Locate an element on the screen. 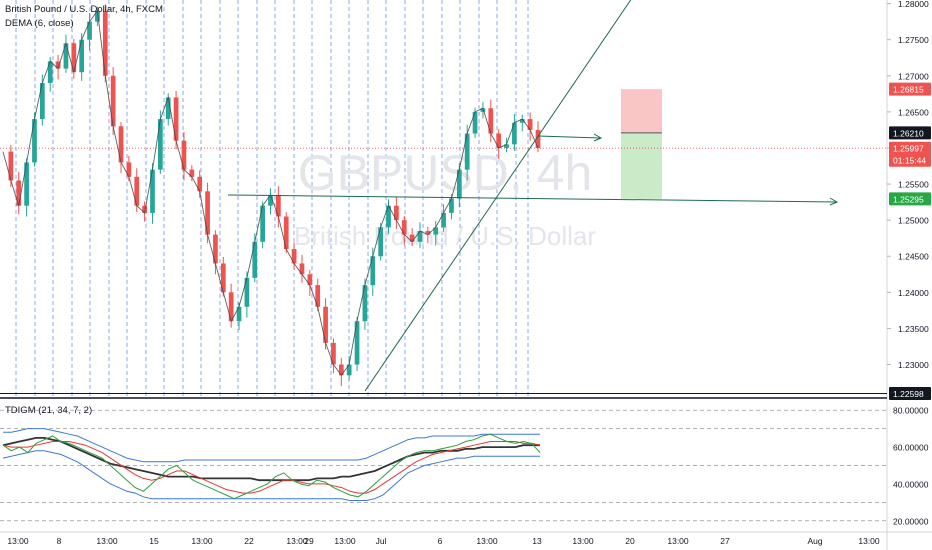 Image resolution: width=932 pixels, height=550 pixels. price-tick-label: 1.25000 is located at coordinates (913, 221).